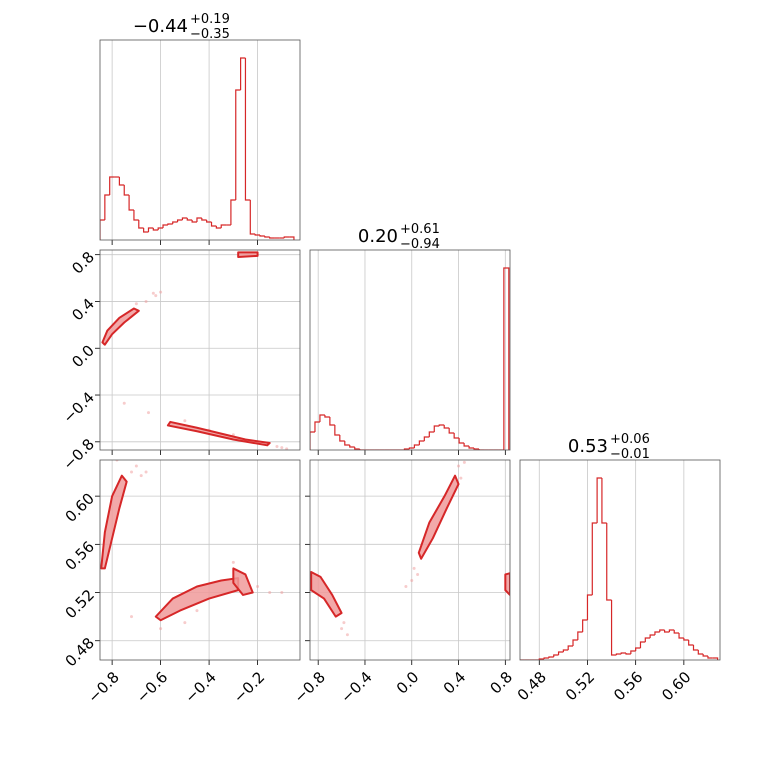 The height and width of the screenshot is (760, 760). Describe the element at coordinates (160, 26) in the screenshot. I see `panel-title: −0.44` at that location.